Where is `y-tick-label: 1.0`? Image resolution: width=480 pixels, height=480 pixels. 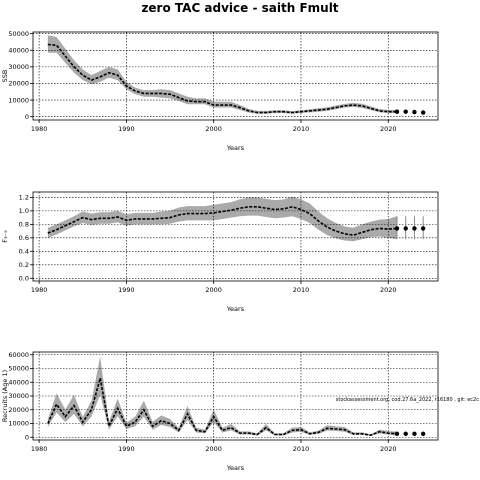 y-tick-label: 1.0 is located at coordinates (24, 211).